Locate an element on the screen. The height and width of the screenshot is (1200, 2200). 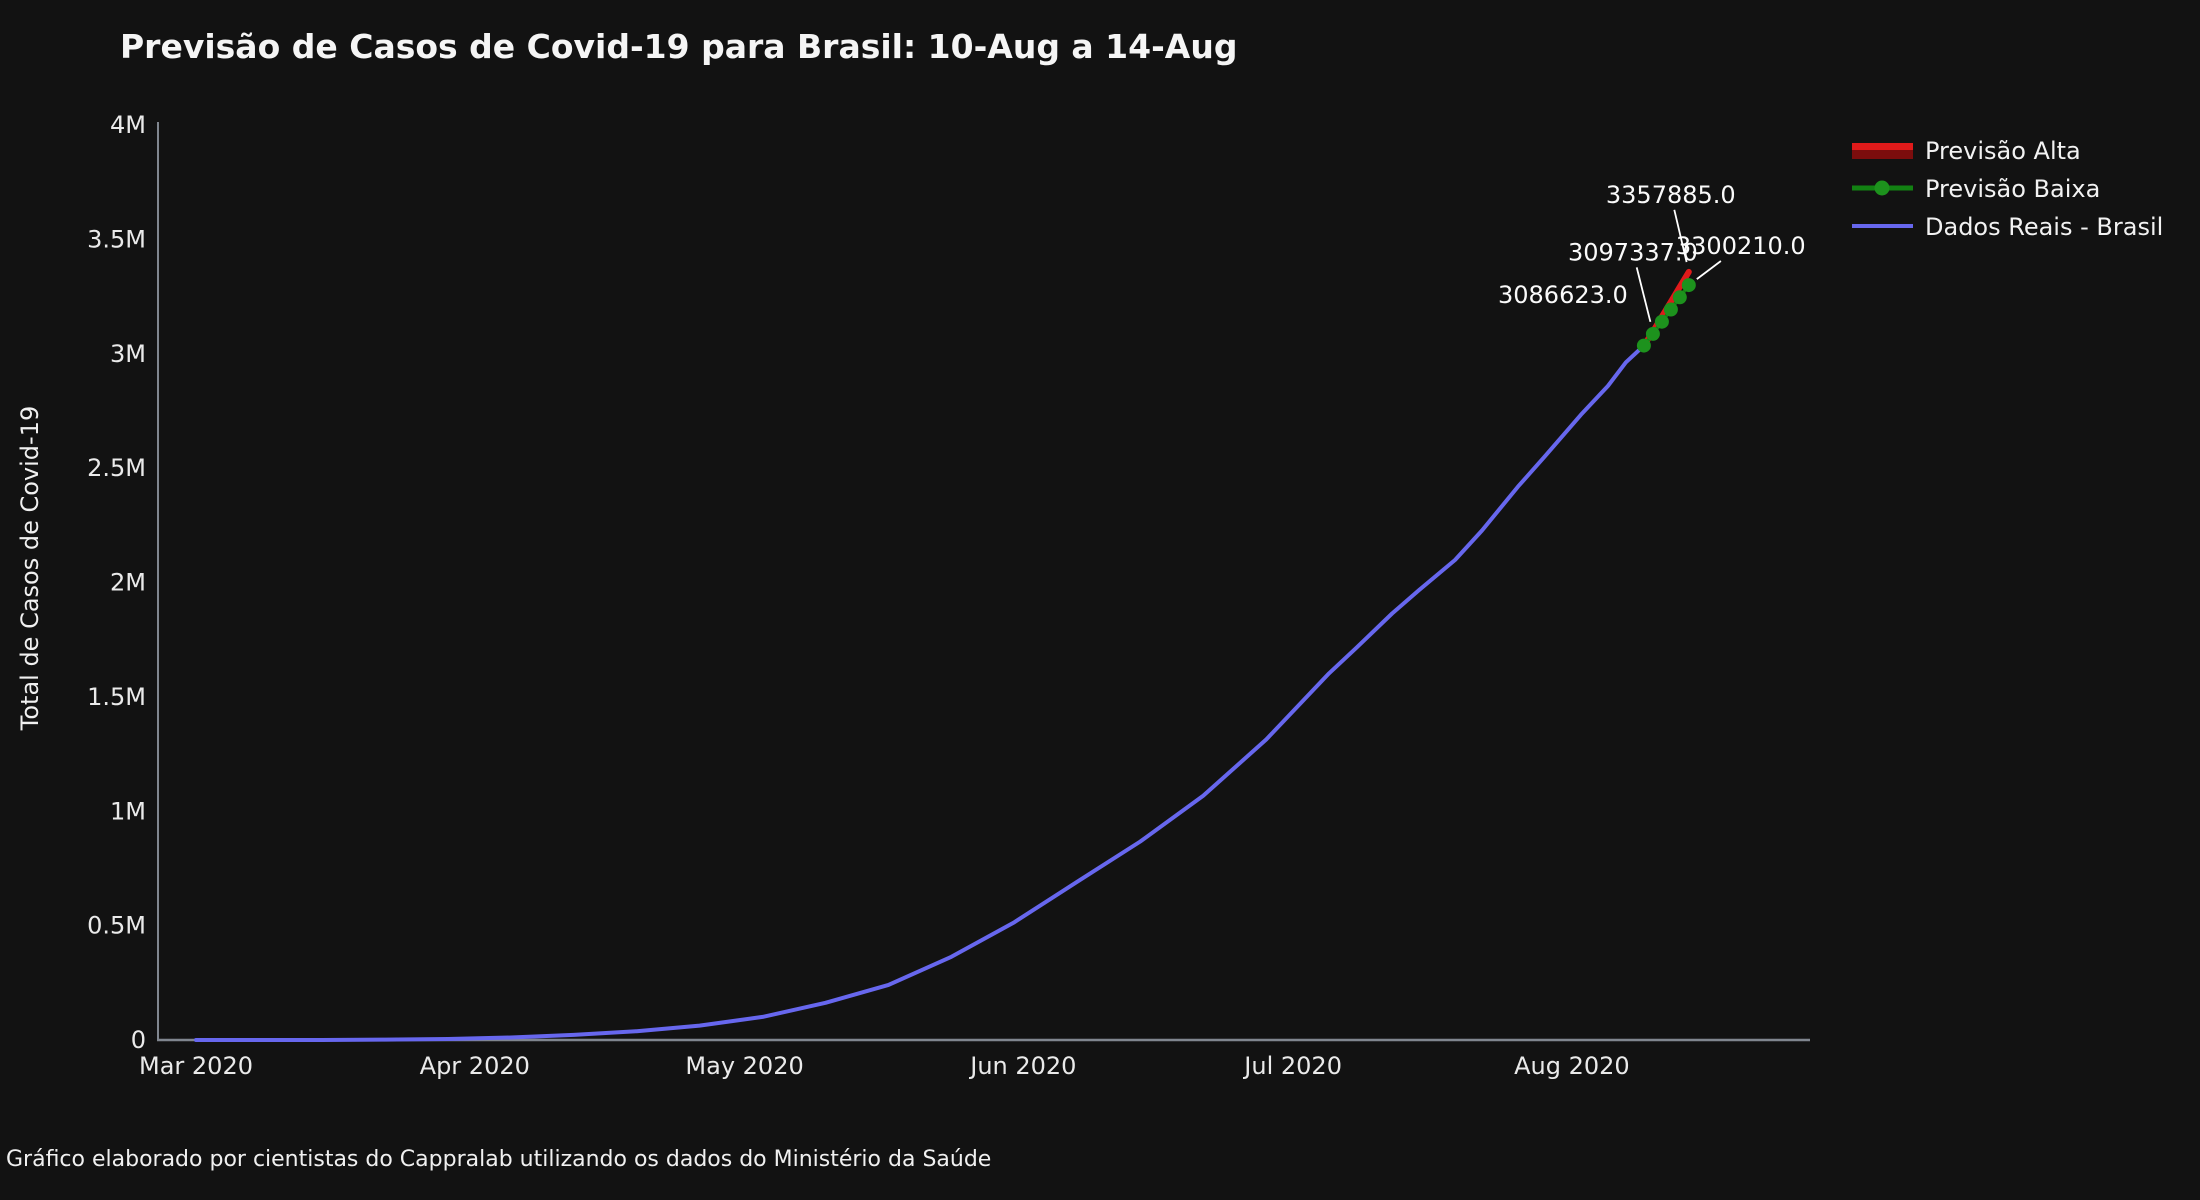
legend-item-previsao-baixa: Previsão Baixa is located at coordinates (1976, 189).